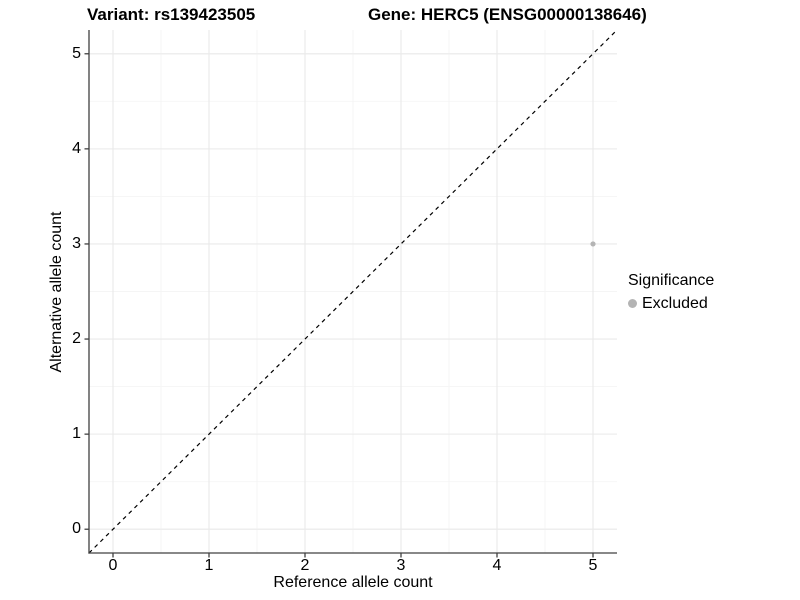  What do you see at coordinates (353, 582) in the screenshot?
I see `x-axis-label: Reference allele count` at bounding box center [353, 582].